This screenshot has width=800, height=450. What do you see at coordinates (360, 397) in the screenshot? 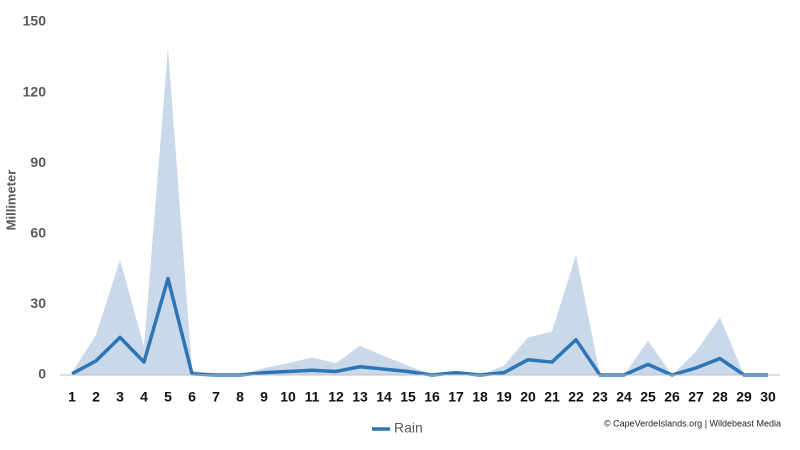
I see `x-tick-label: 13` at bounding box center [360, 397].